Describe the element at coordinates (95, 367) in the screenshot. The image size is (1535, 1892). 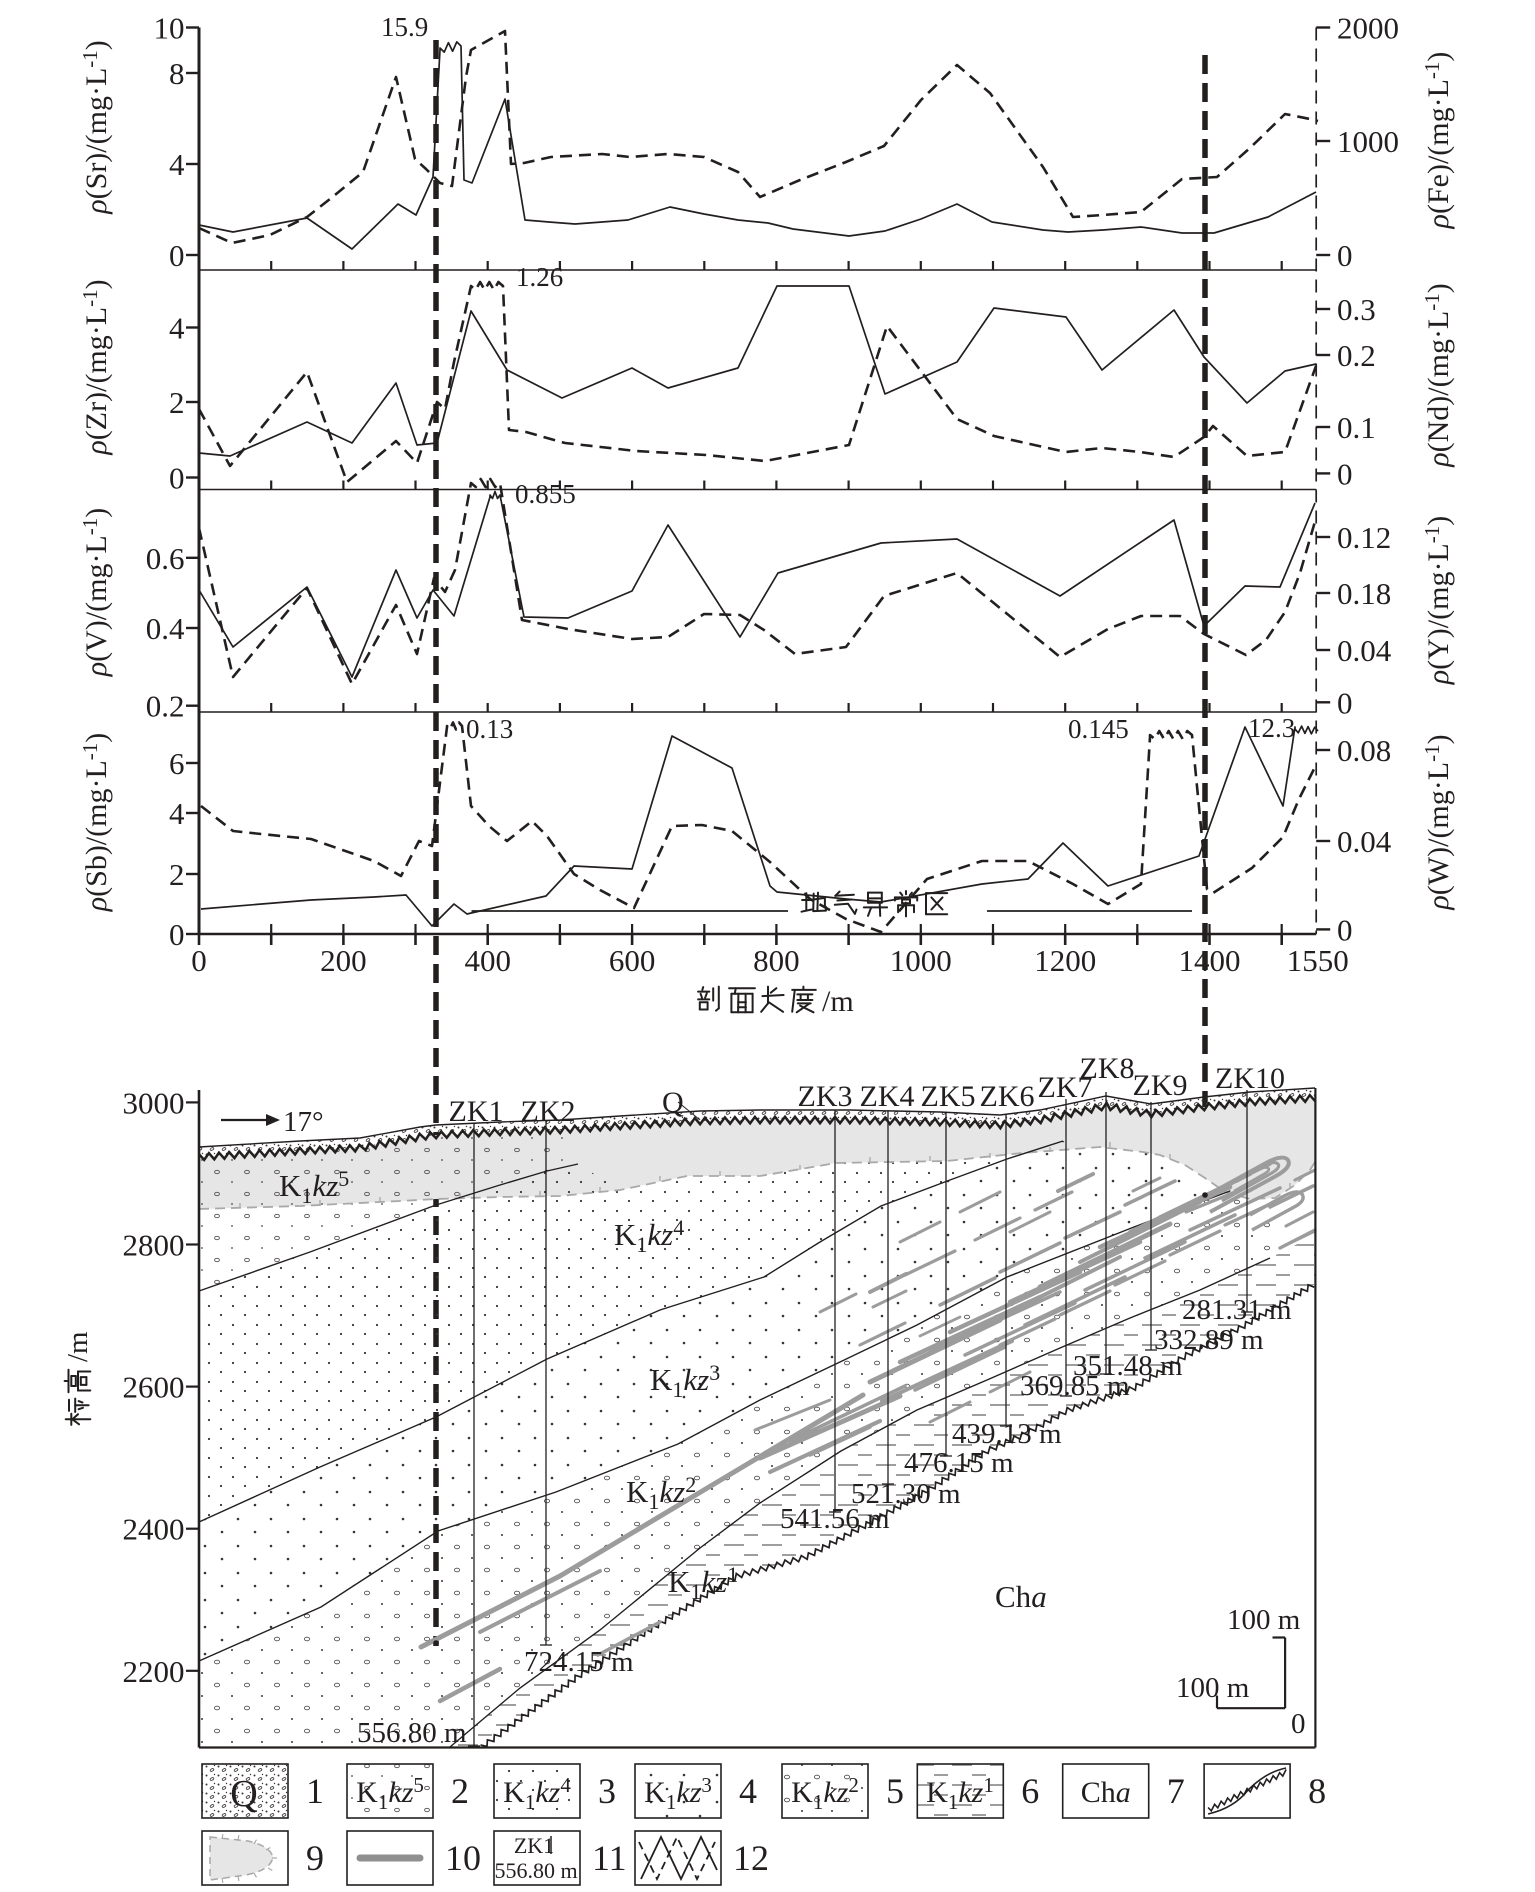
I see `svg-text: ρ(Zr)/(mg·L-1)` at that location.